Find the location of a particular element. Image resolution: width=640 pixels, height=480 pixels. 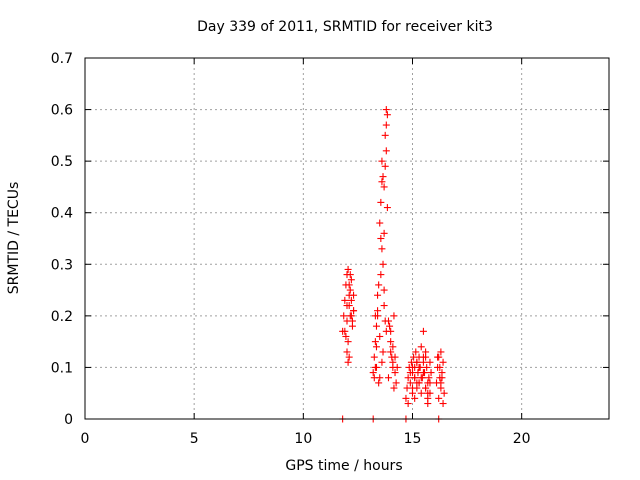

x-tick-label: 10 is located at coordinates (303, 439).